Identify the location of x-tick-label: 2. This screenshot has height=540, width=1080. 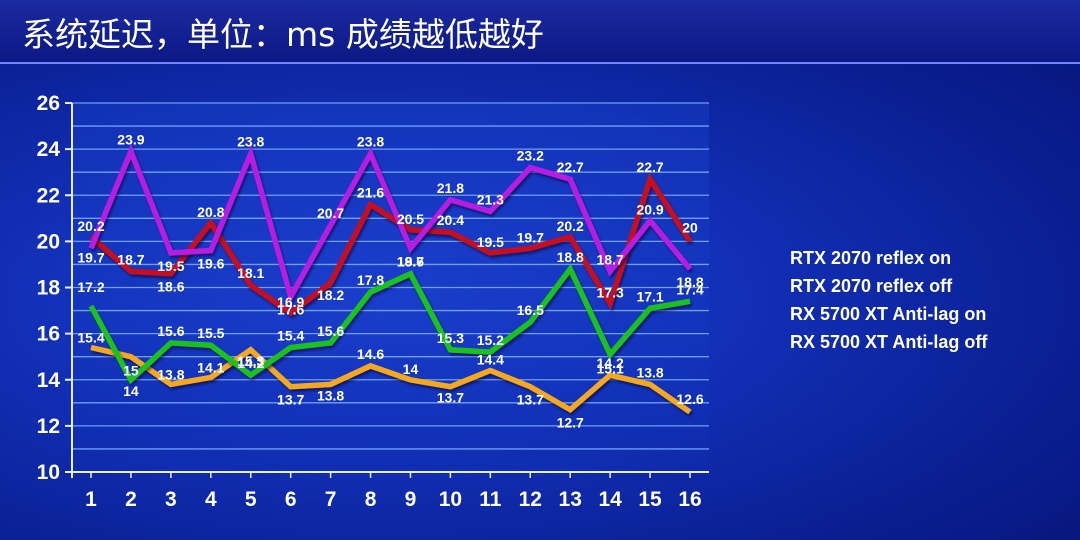
(131, 499).